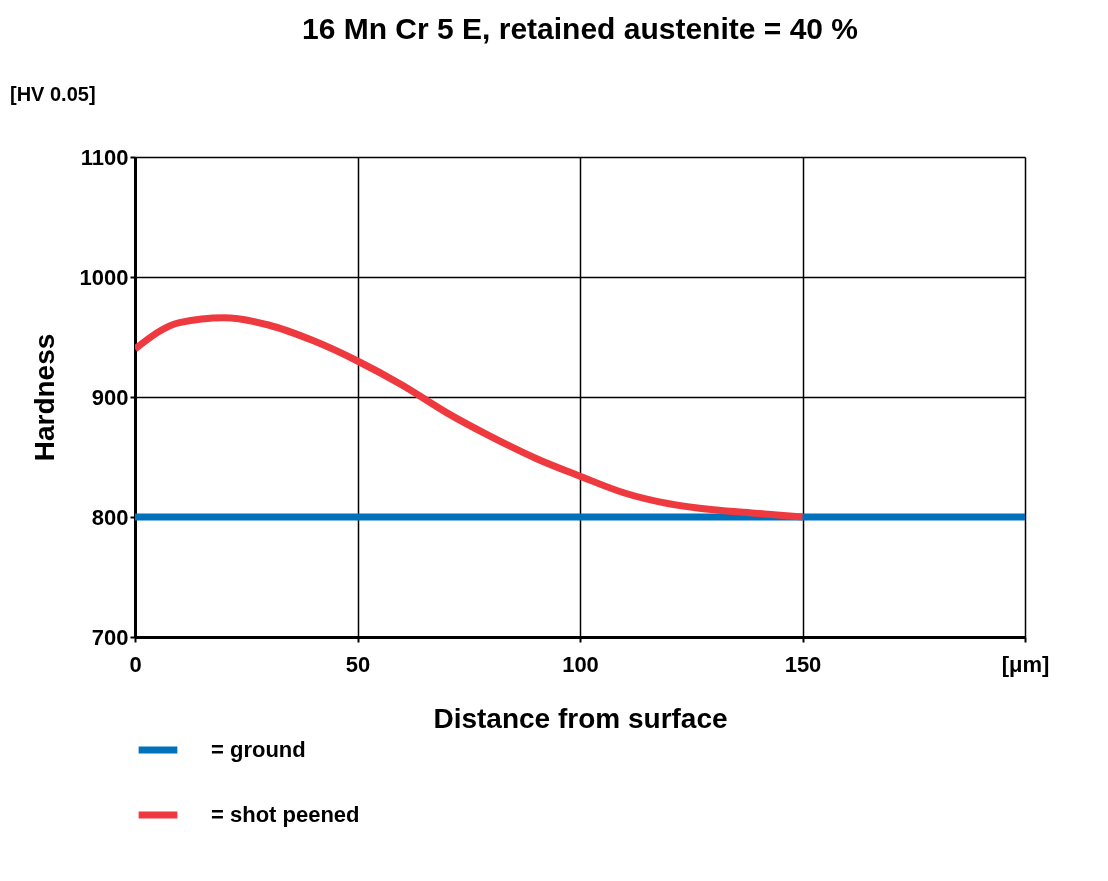 Image resolution: width=1108 pixels, height=881 pixels. Describe the element at coordinates (258, 749) in the screenshot. I see `legend-label: = ground` at that location.